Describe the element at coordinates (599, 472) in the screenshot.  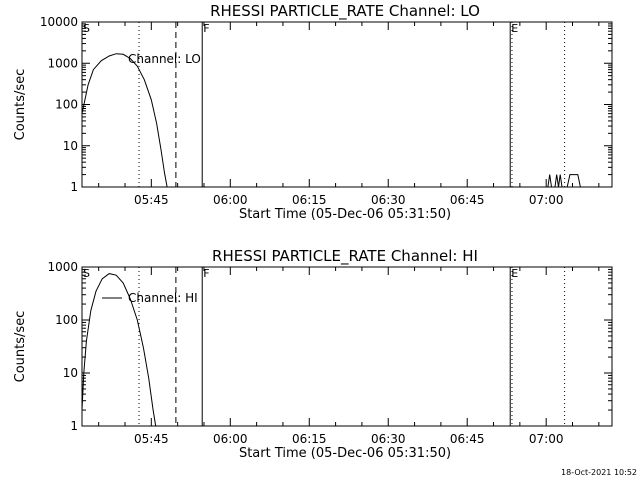
I see `plot-timestamp: 18-Oct-2021 10:52` at that location.